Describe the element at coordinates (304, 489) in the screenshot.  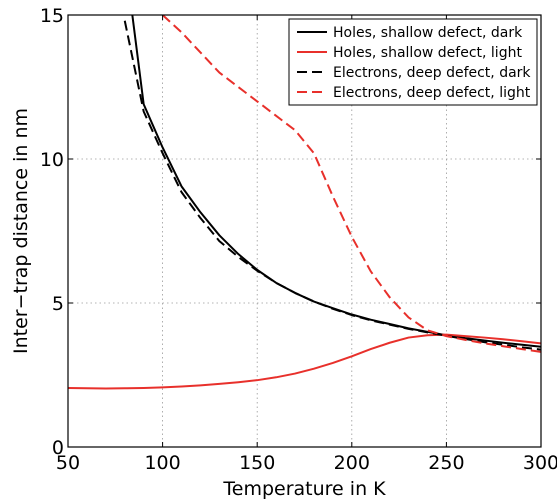
I see `x-axis-label: Temperature in K` at that location.